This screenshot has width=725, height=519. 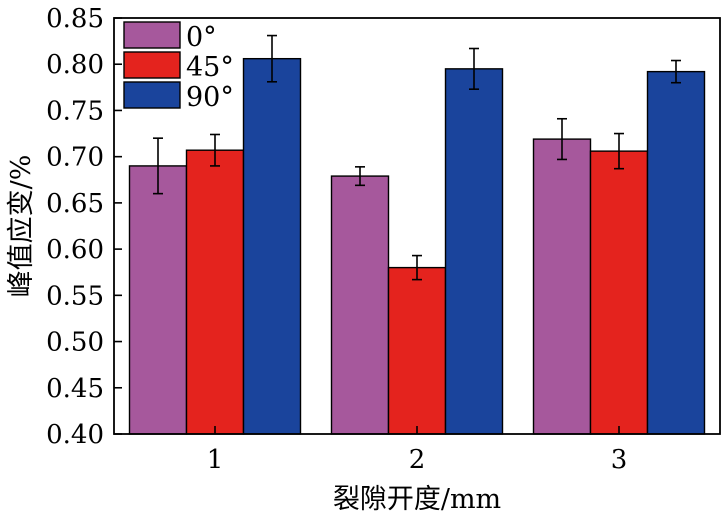 I want to click on bar-series1-cat1, so click(x=417, y=350).